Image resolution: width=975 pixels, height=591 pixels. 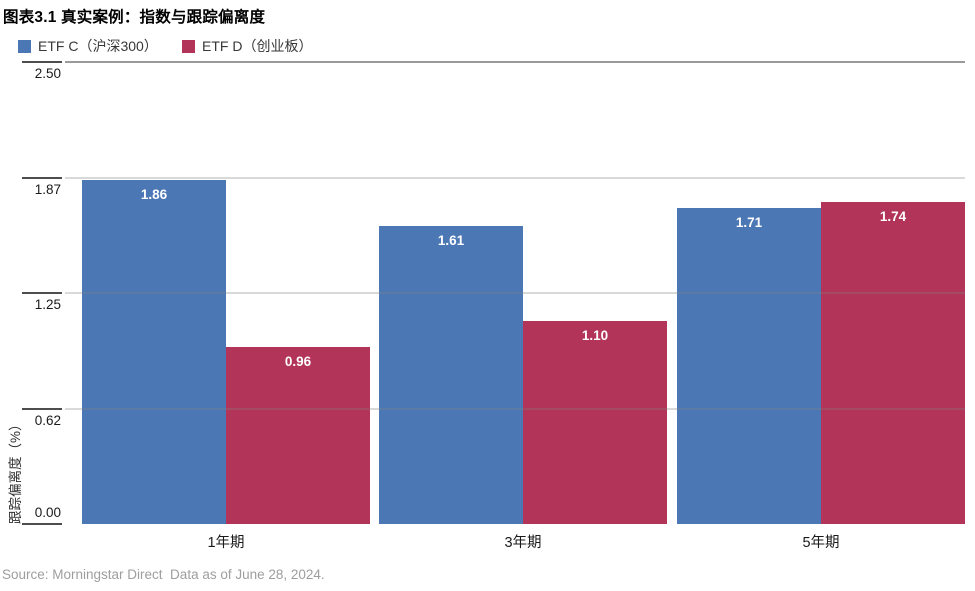 I want to click on y-tick-label: 1.25, so click(x=47, y=304).